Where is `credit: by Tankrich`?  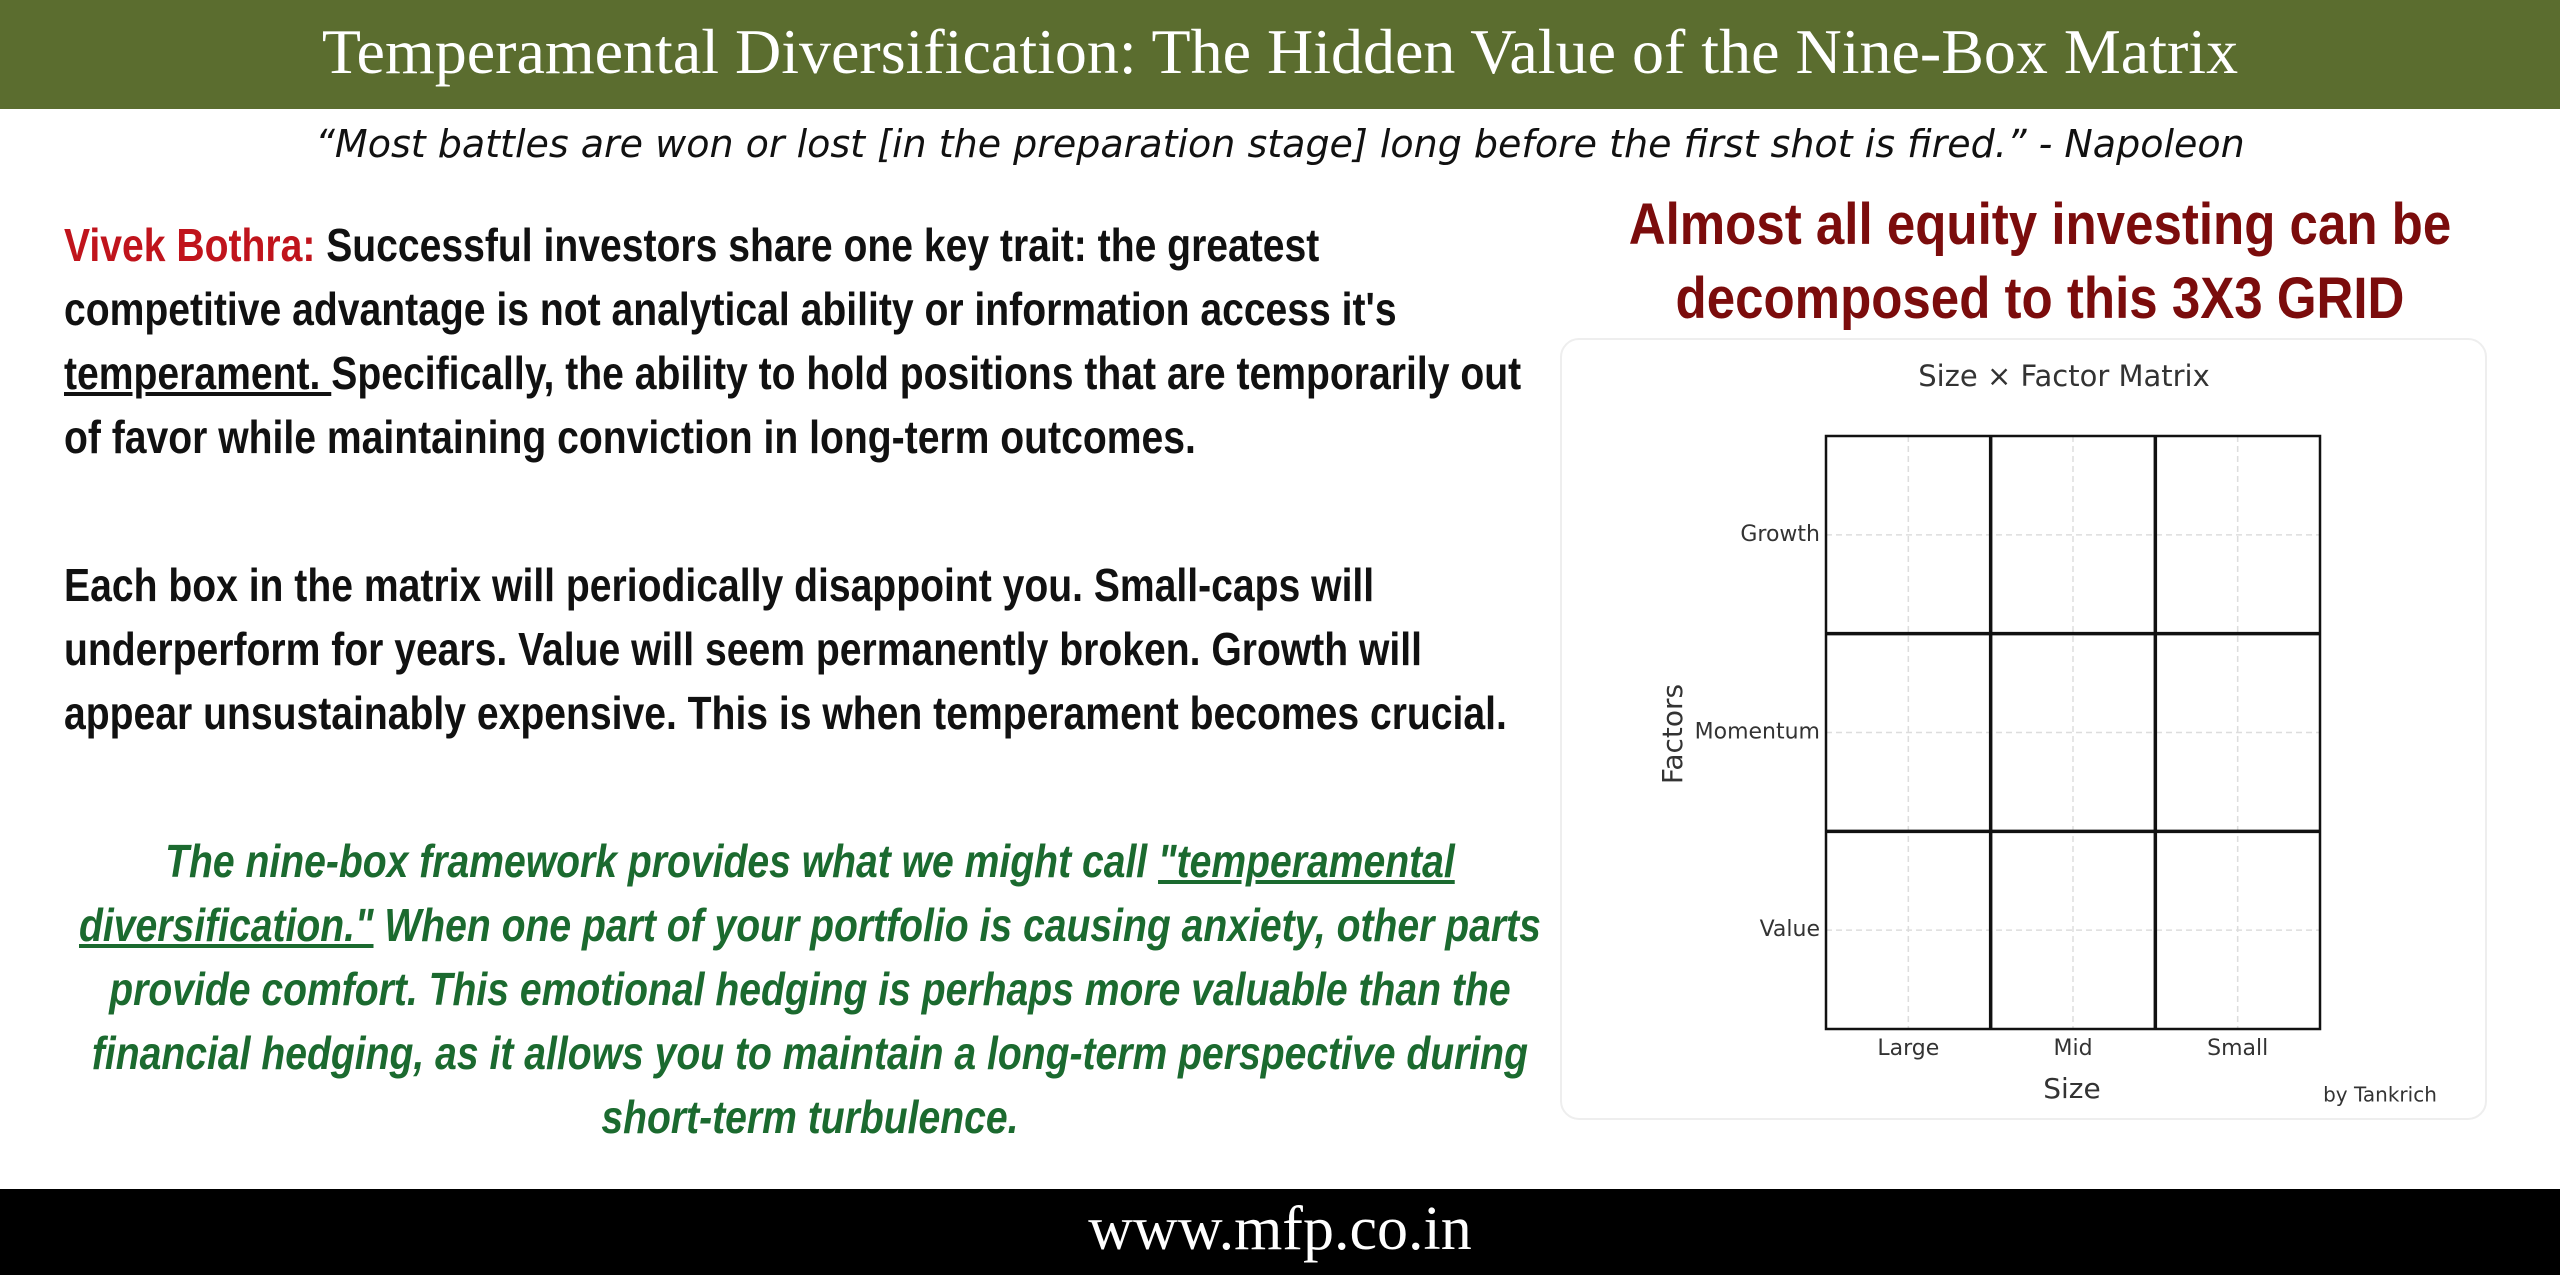
credit: by Tankrich is located at coordinates (2380, 1095).